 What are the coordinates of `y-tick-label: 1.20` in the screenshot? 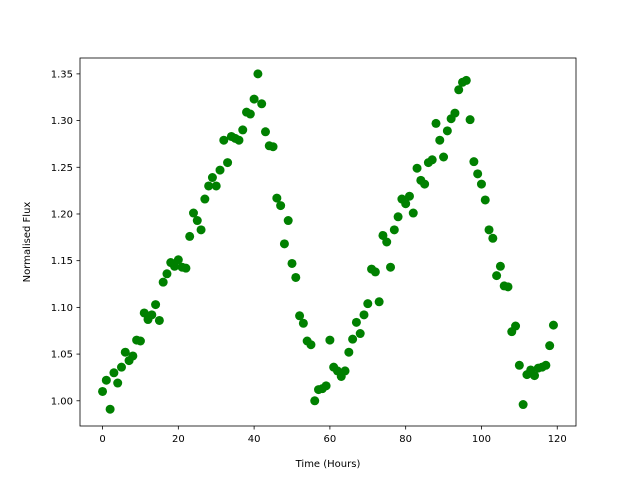 It's located at (62, 214).